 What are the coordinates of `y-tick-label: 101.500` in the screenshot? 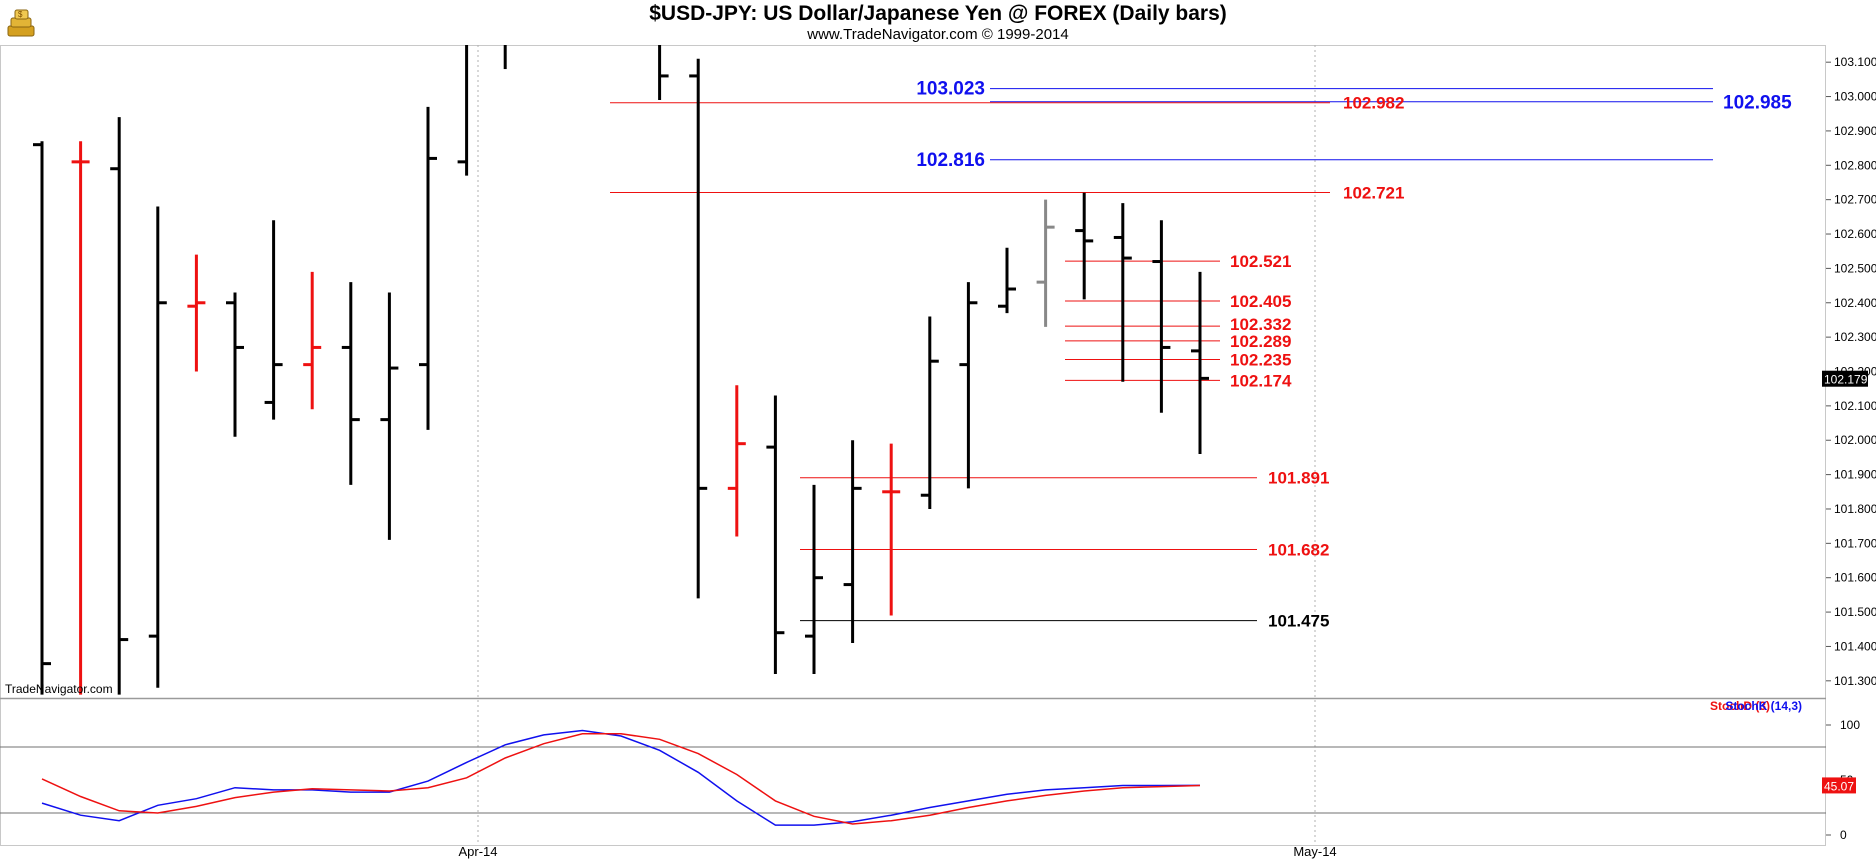 It's located at (1855, 612).